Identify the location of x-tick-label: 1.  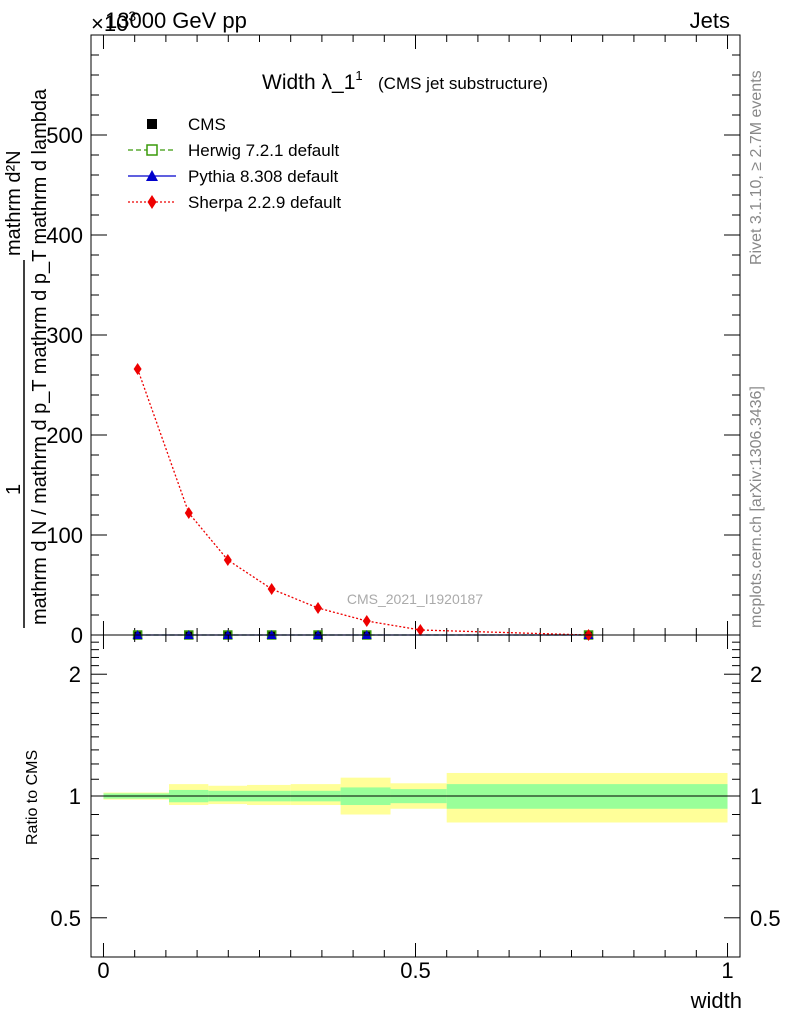
(727, 970).